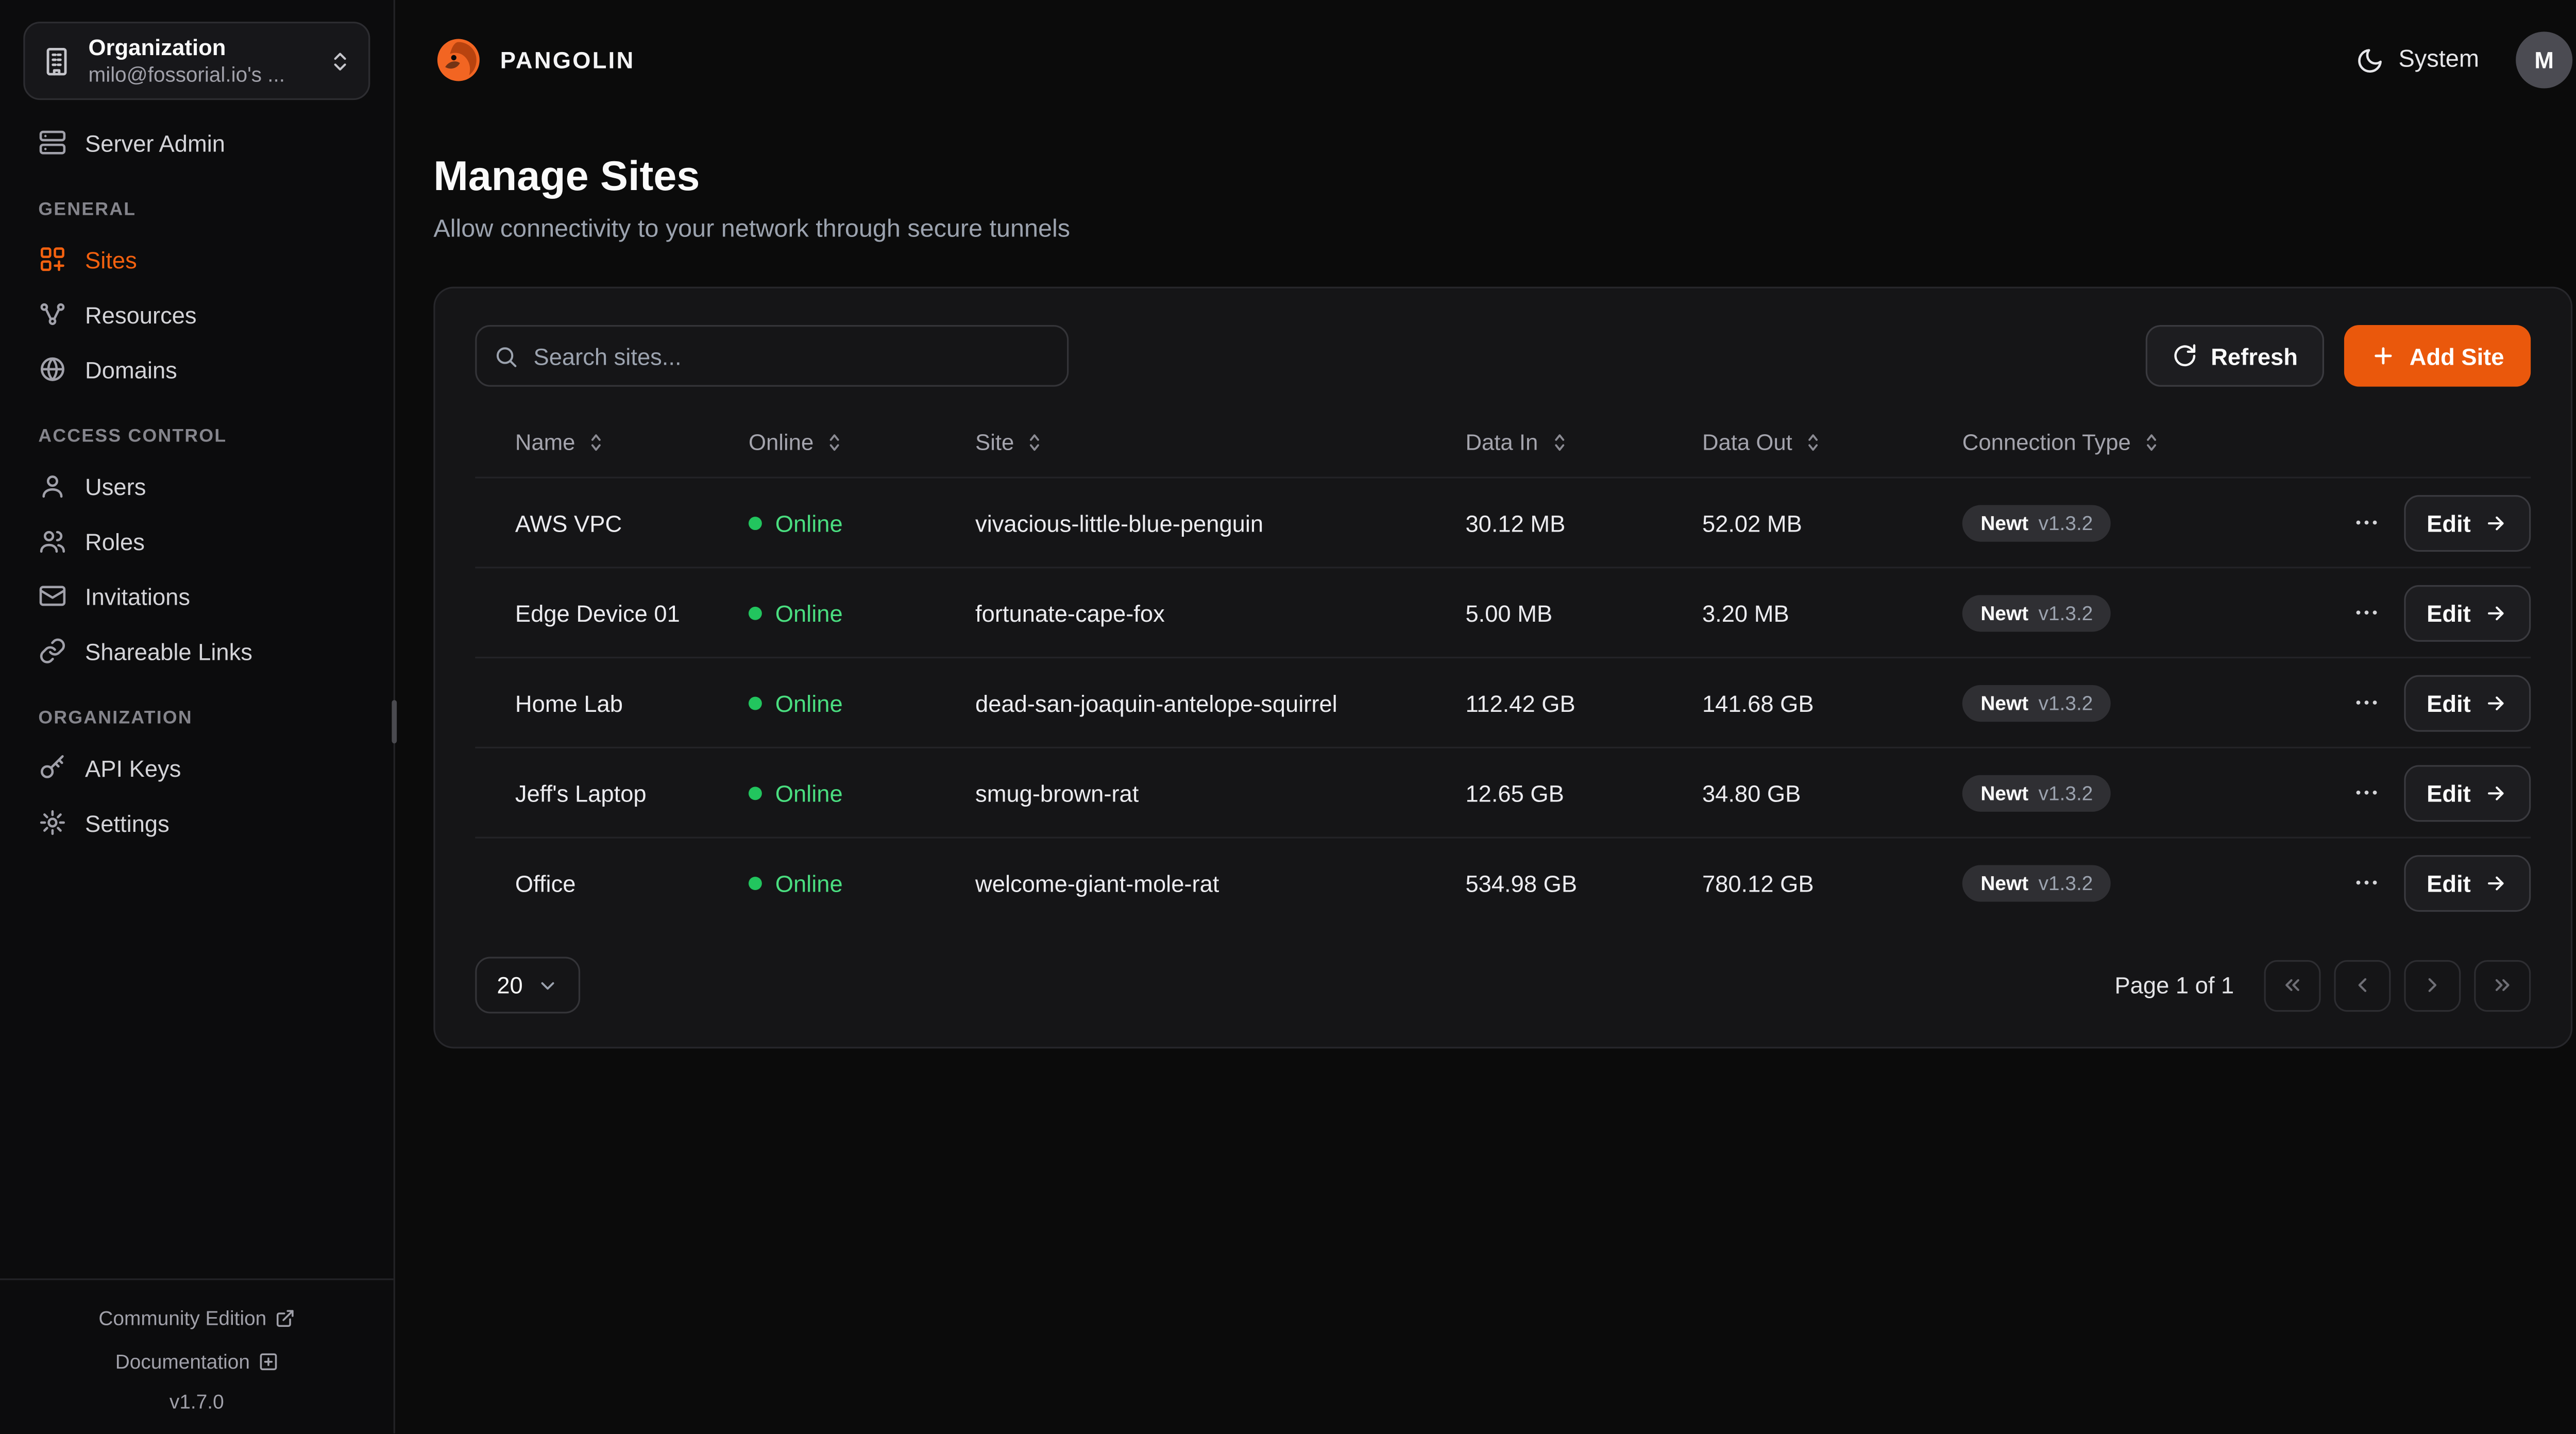  Describe the element at coordinates (2292, 985) in the screenshot. I see `first-page-button` at that location.